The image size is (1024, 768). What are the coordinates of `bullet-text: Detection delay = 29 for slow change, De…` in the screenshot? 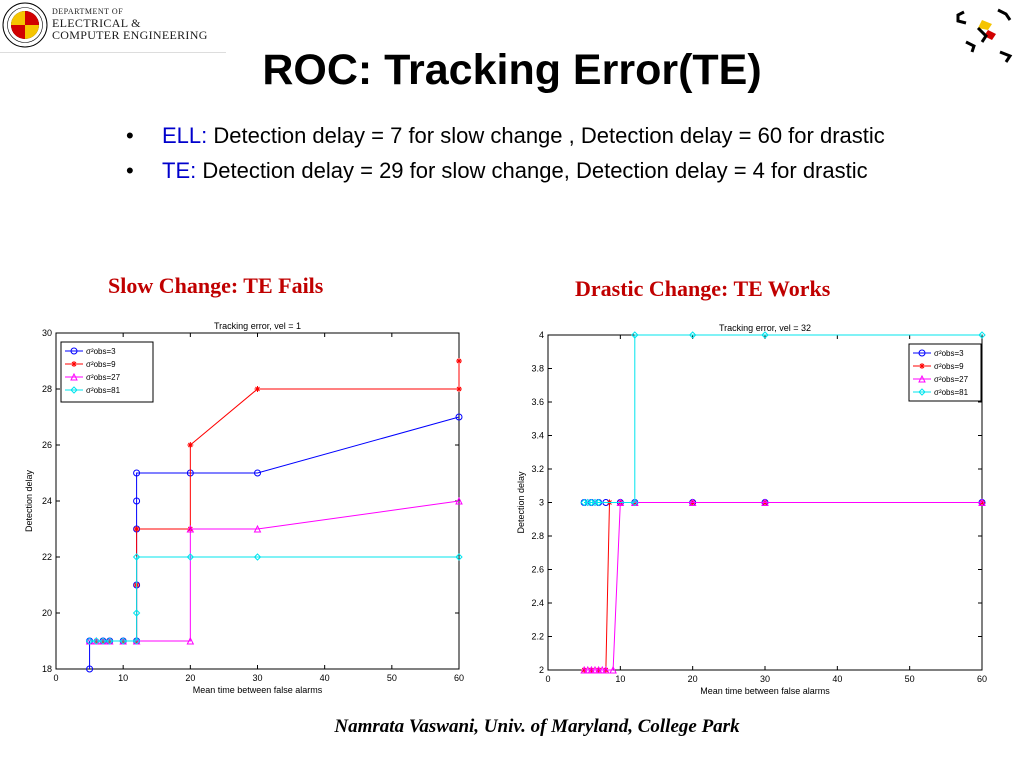 It's located at (532, 170).